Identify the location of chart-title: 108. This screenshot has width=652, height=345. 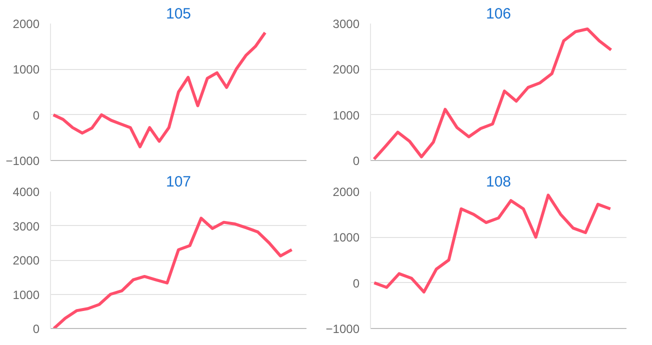
(499, 182).